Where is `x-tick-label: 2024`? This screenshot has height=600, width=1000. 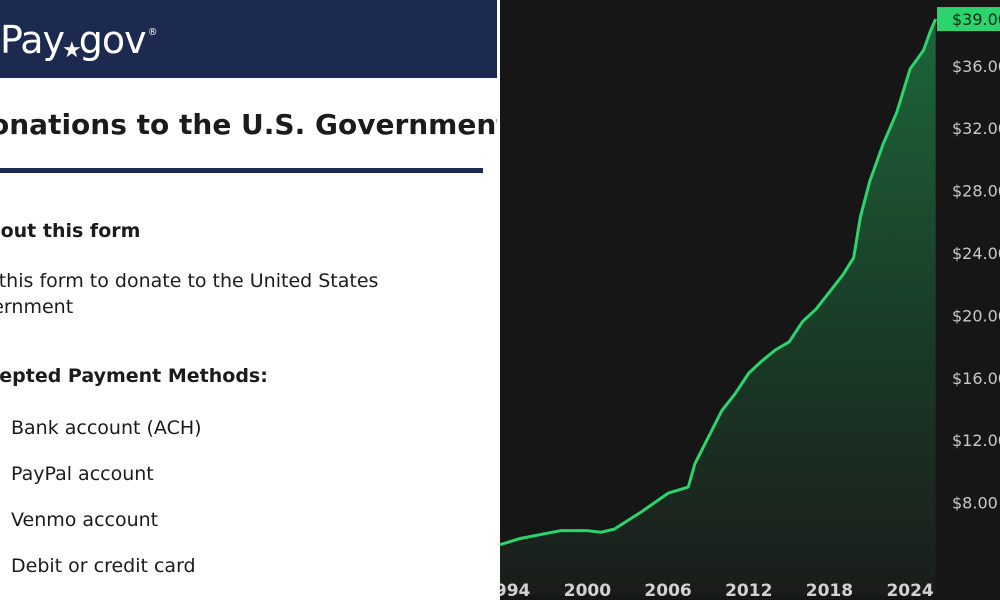 x-tick-label: 2024 is located at coordinates (909, 590).